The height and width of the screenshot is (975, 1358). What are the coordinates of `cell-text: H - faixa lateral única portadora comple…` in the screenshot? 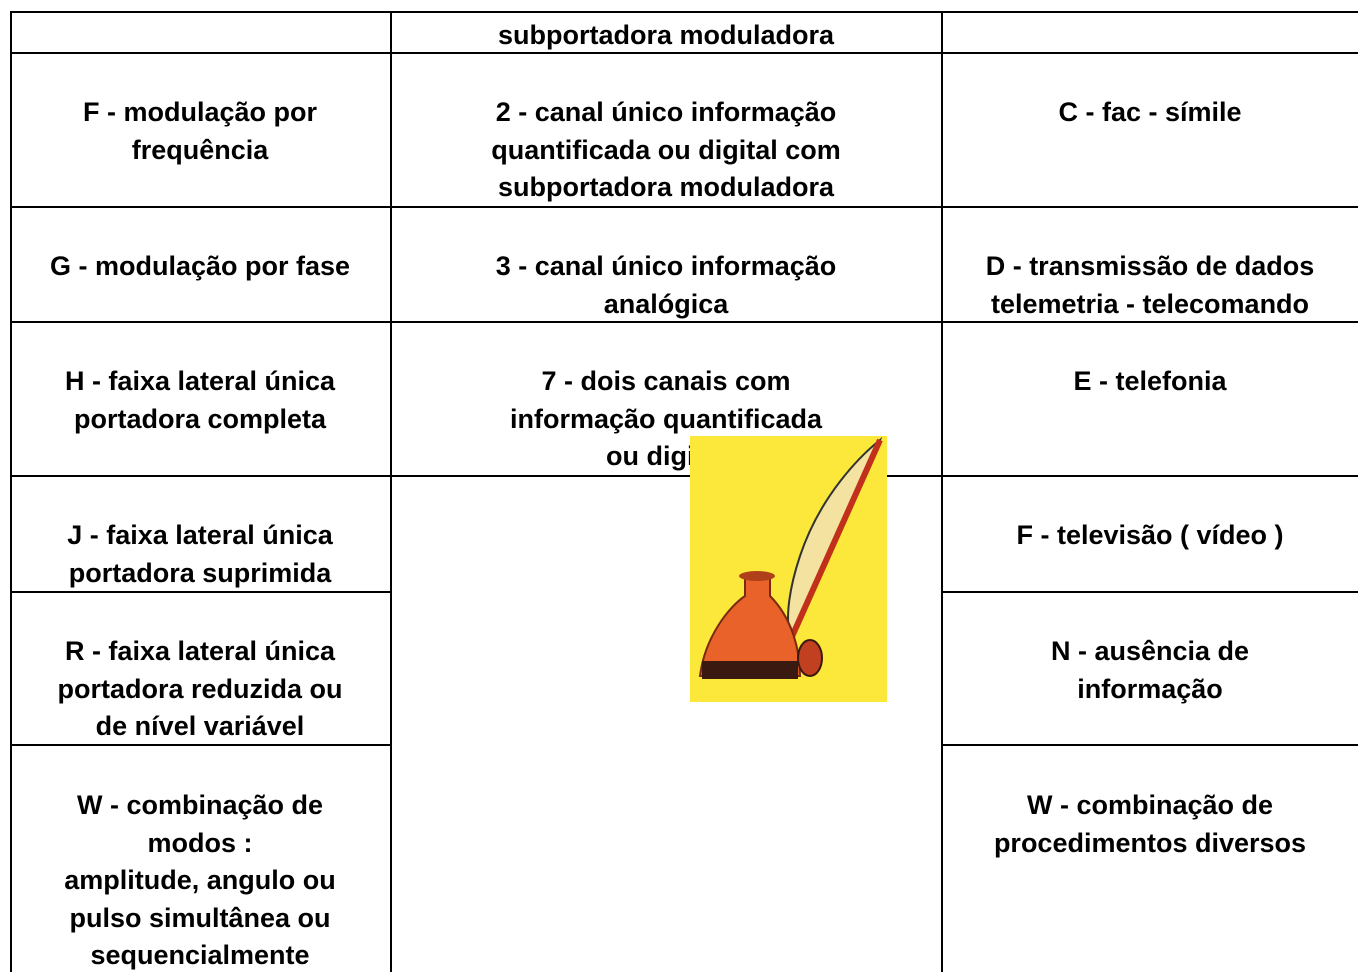 It's located at (200, 400).